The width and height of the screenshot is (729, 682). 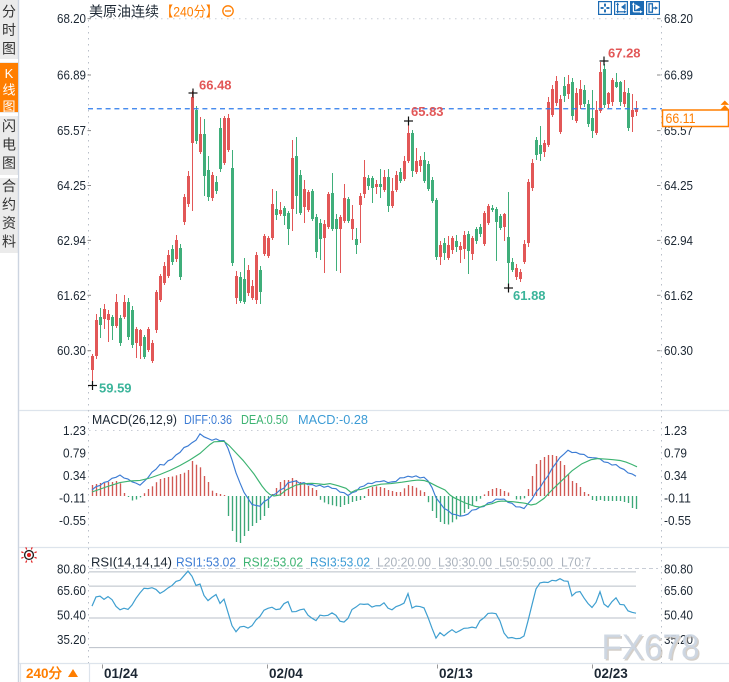 I want to click on svg-text: L70:7, so click(x=576, y=562).